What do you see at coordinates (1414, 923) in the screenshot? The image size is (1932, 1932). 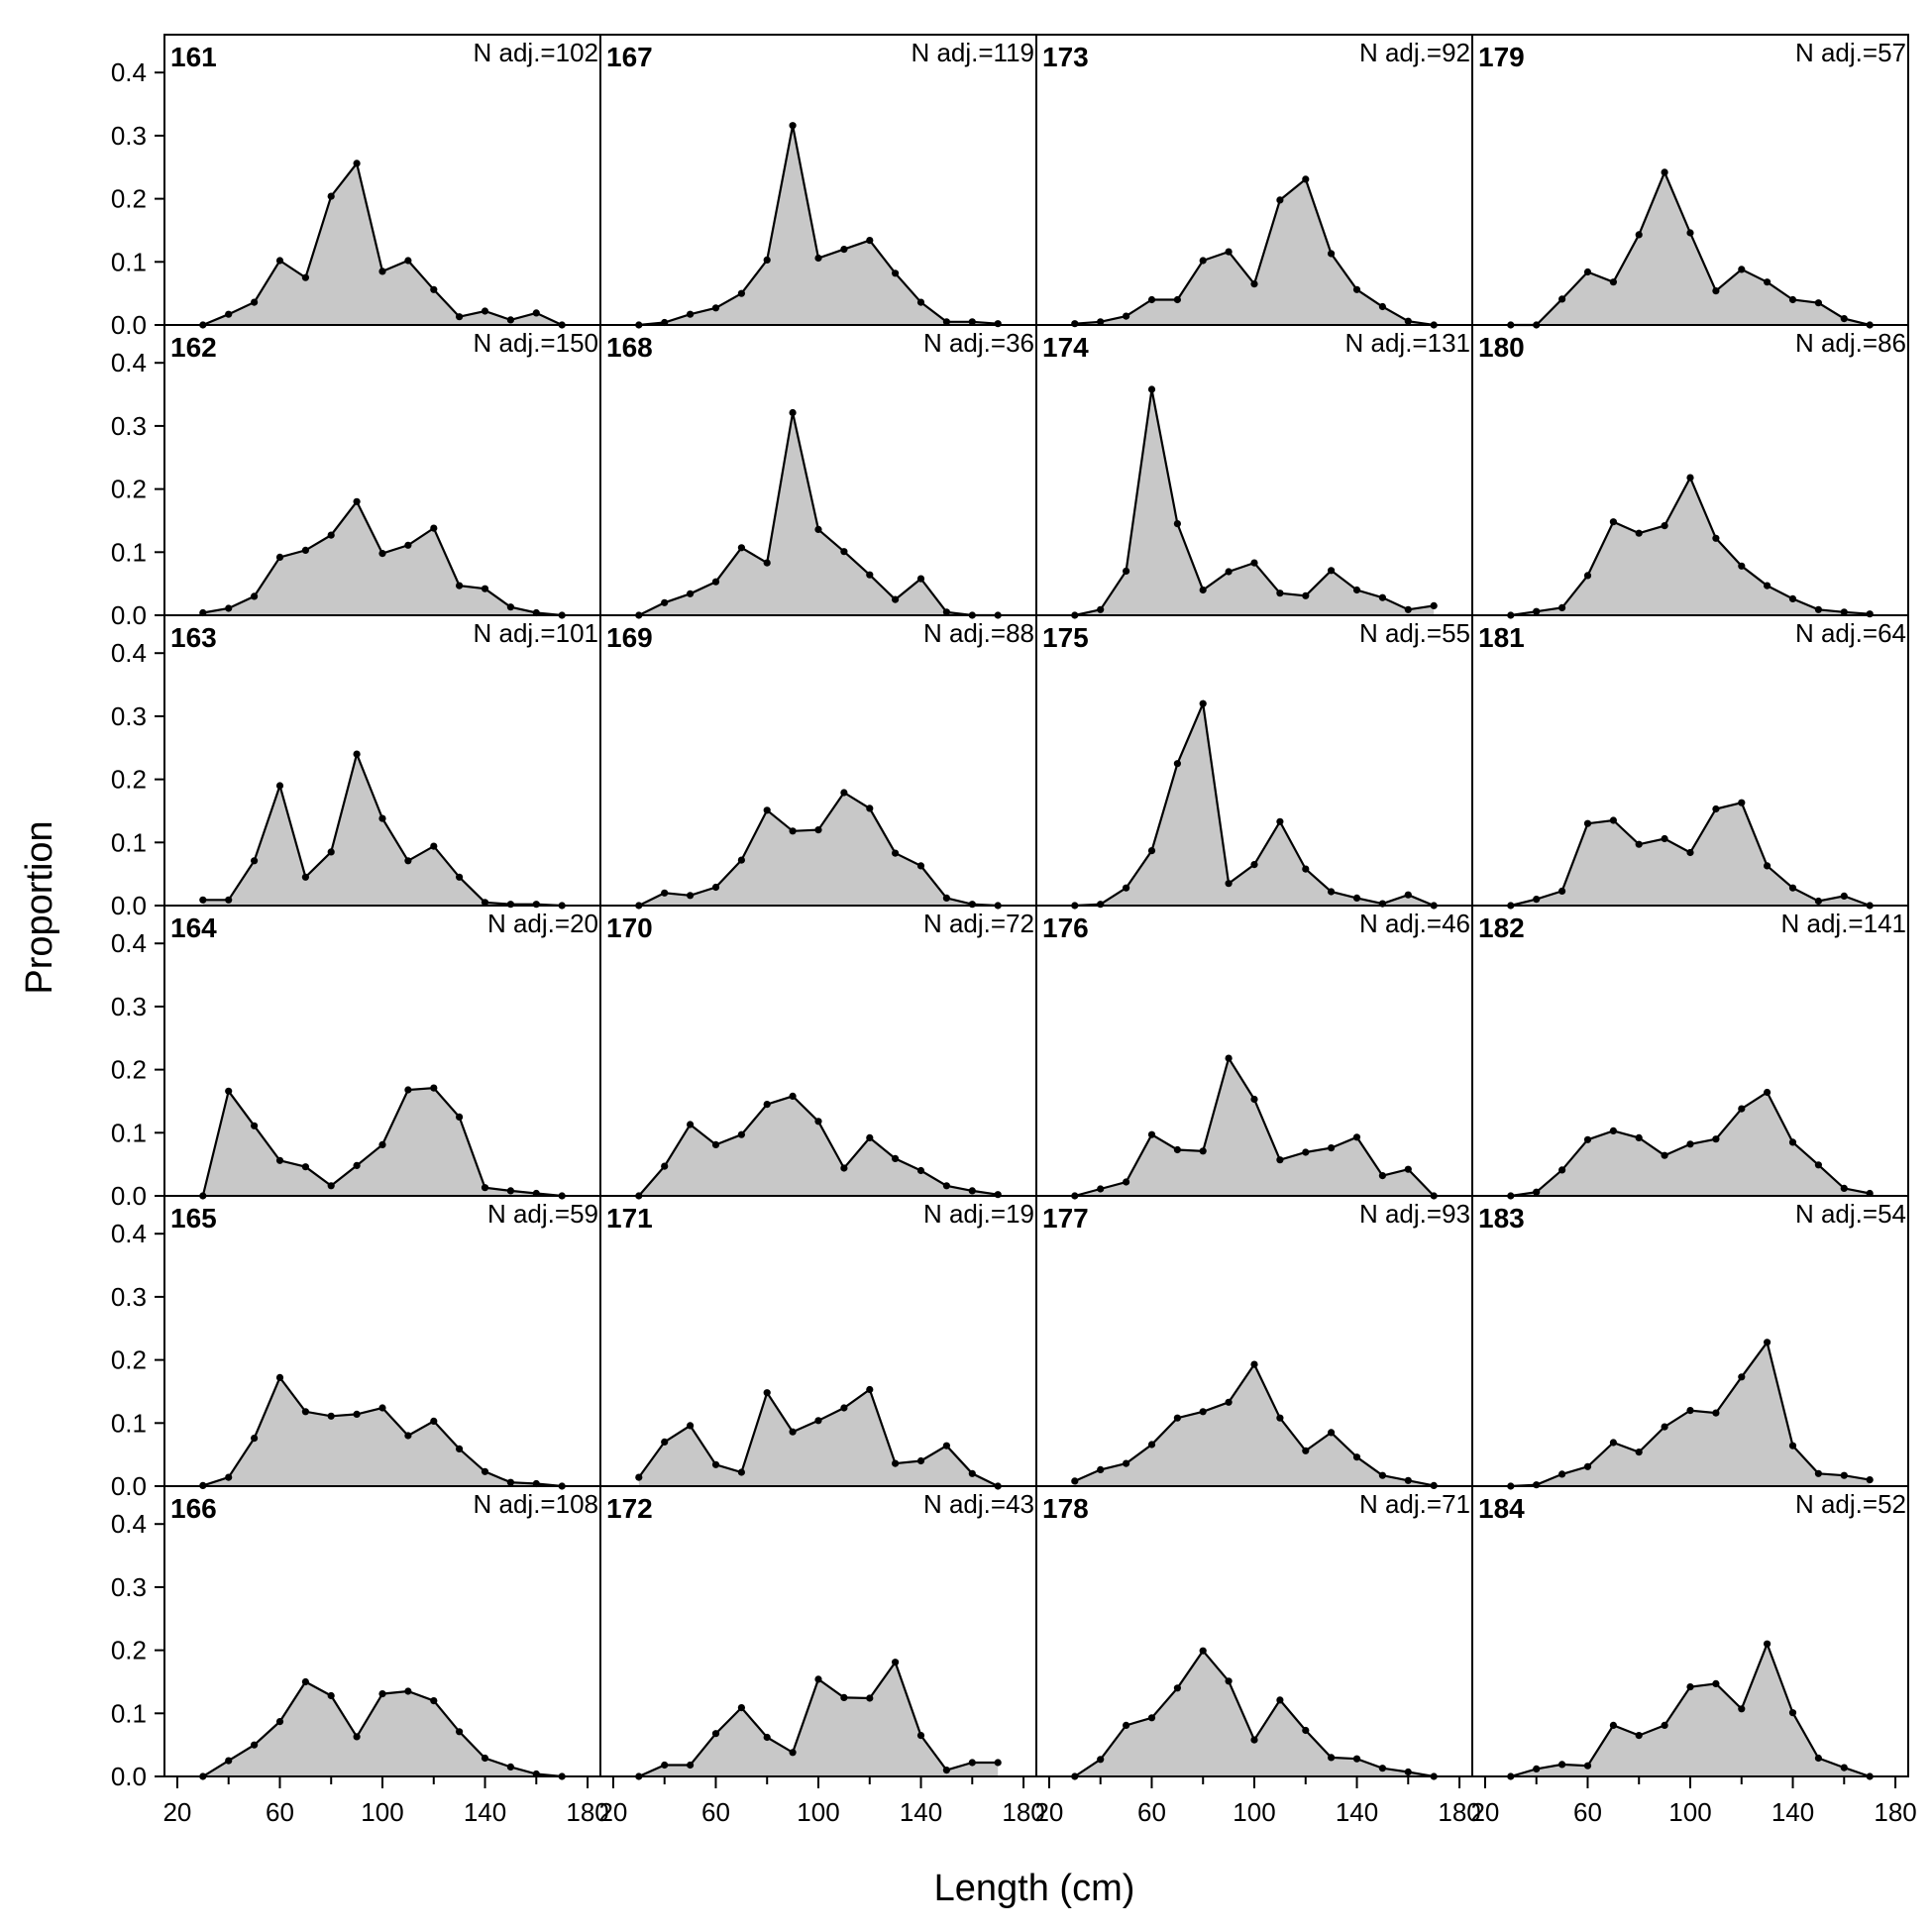 I see `panel-n-label: N adj.=46` at bounding box center [1414, 923].